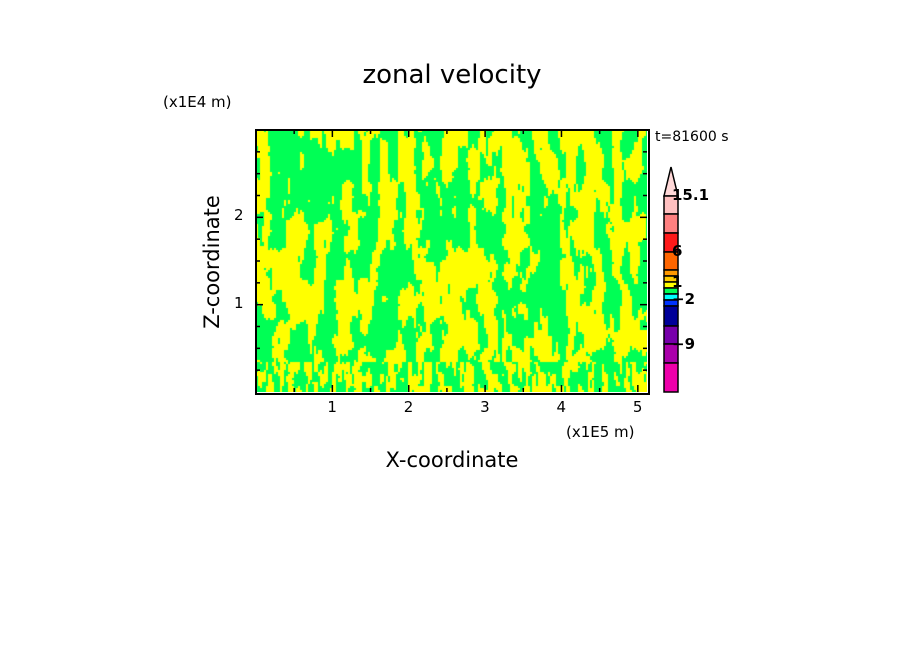 The image size is (904, 654). What do you see at coordinates (692, 137) in the screenshot?
I see `time-label: t=81600 s` at bounding box center [692, 137].